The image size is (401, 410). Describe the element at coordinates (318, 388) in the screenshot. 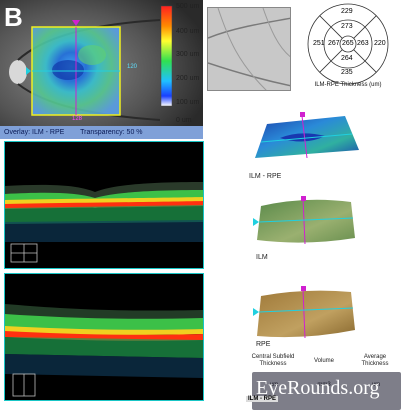

I see `watermark-text: EyeRounds.org` at that location.